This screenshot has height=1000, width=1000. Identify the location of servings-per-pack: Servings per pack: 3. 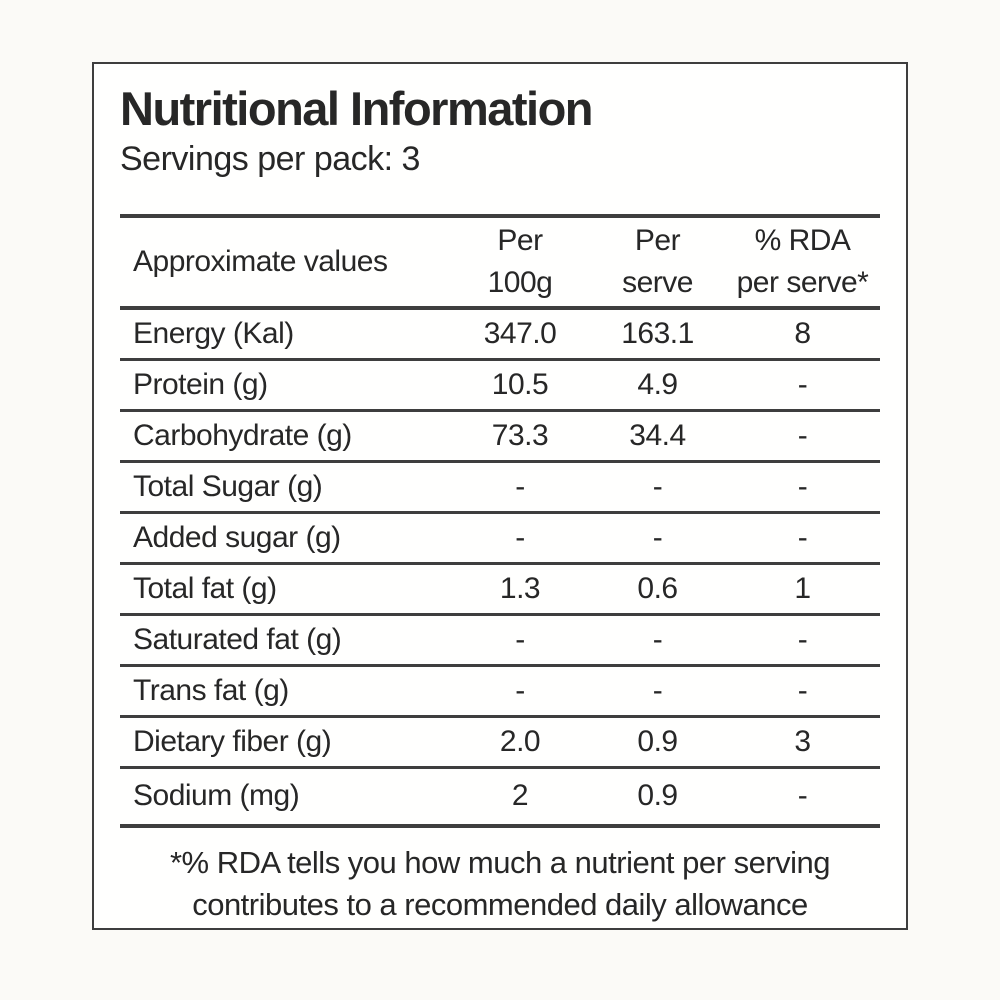
(270, 158).